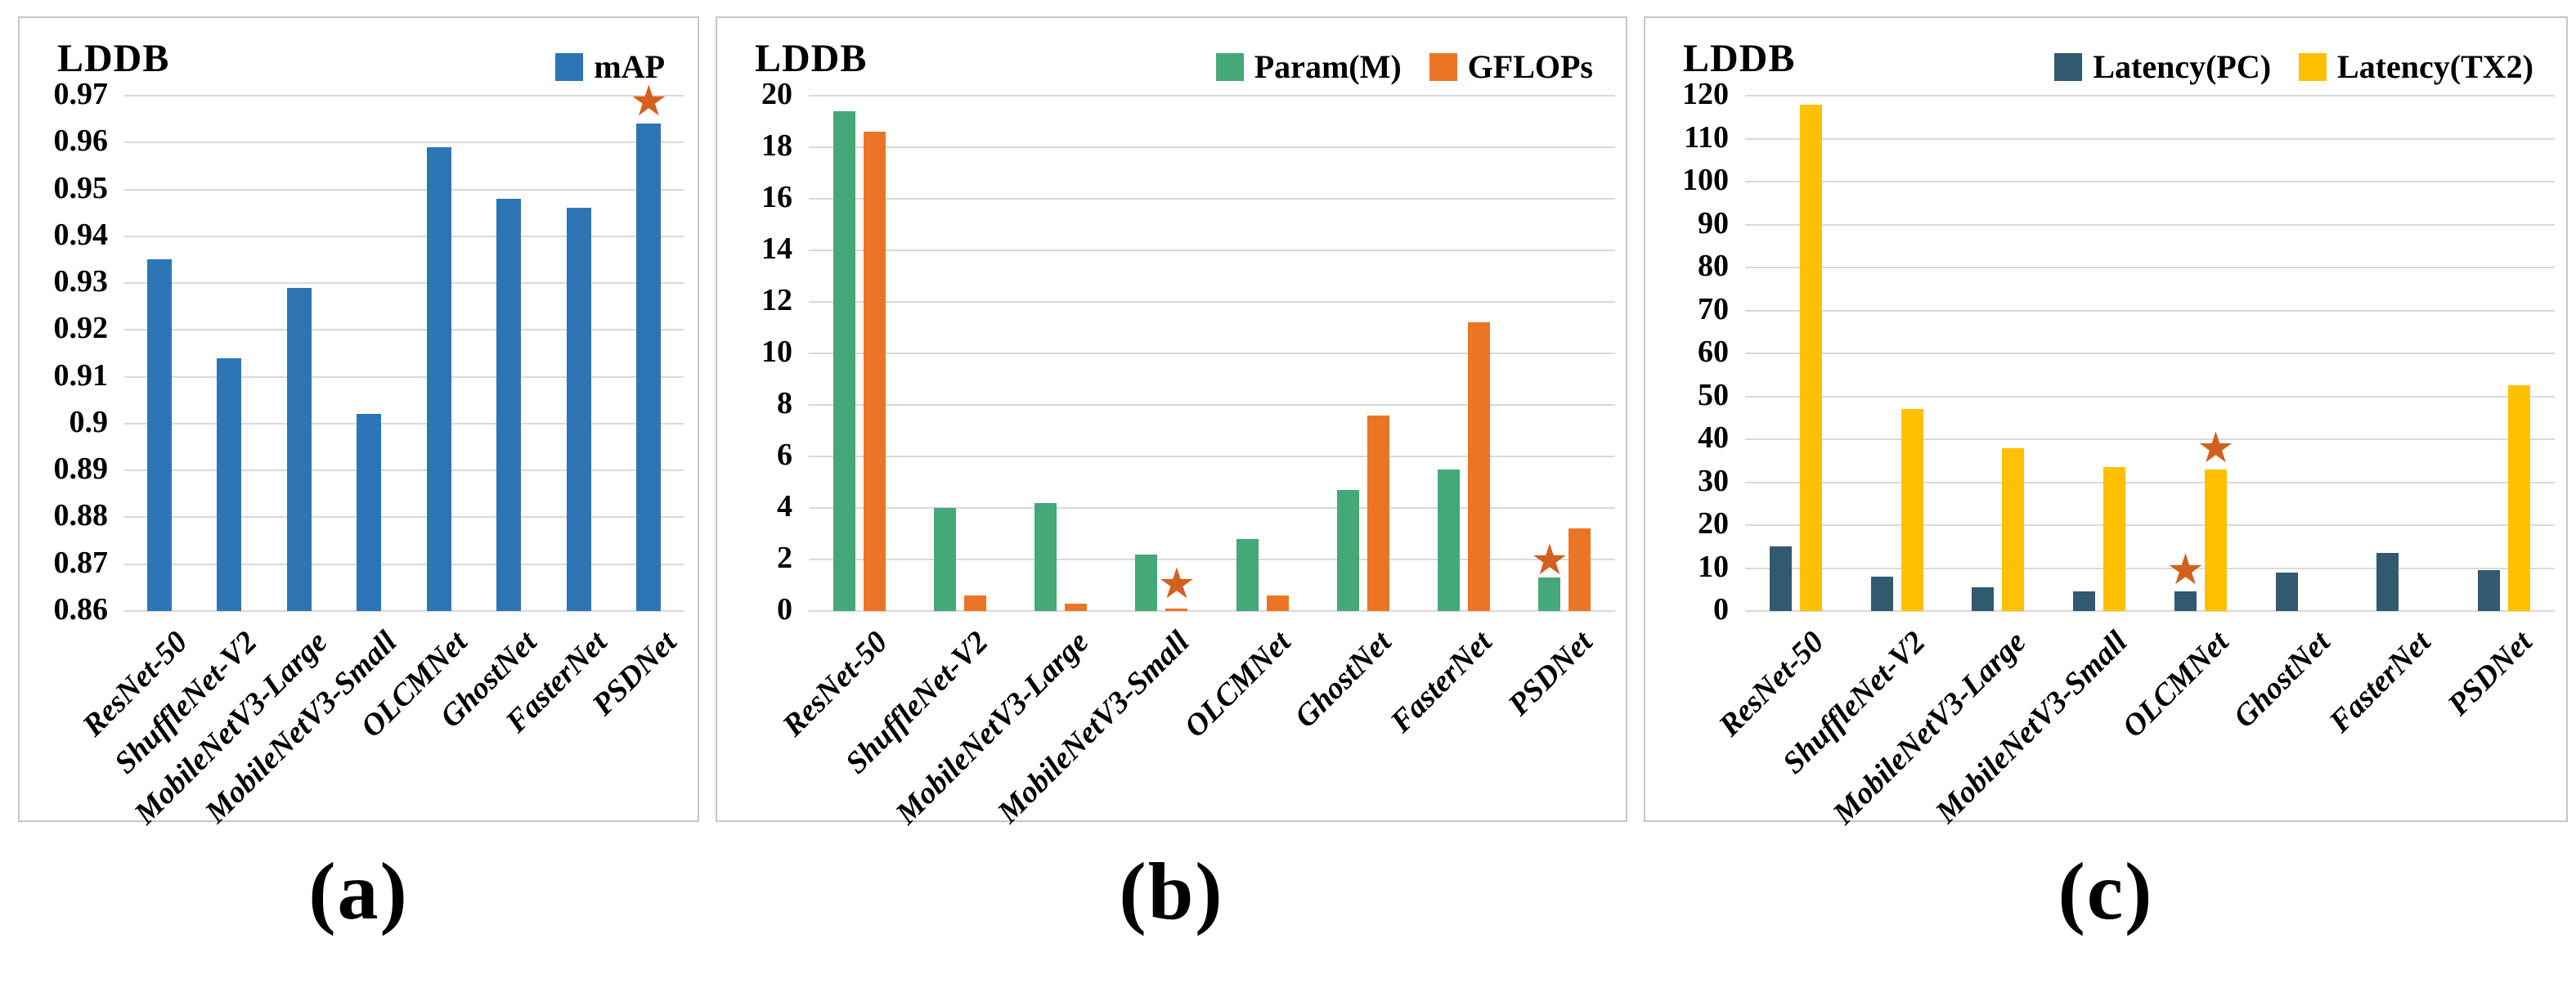 Image resolution: width=2576 pixels, height=1002 pixels. I want to click on bar-latency-pc-mobilenetv3-small, so click(2084, 601).